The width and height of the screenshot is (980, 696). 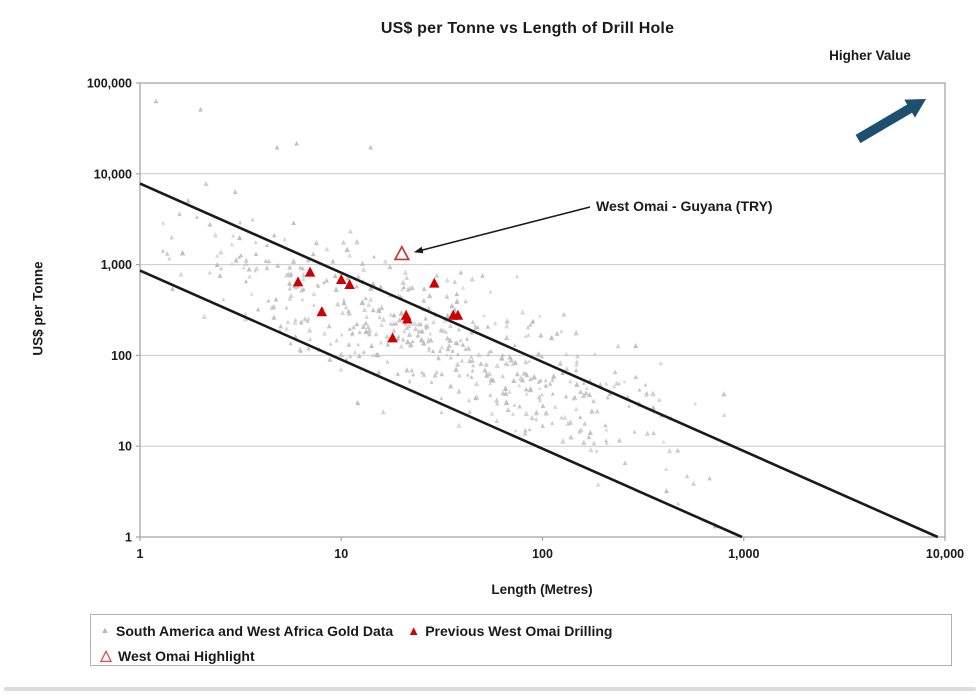 What do you see at coordinates (106, 655) in the screenshot?
I see `open-triangle-icon: △` at bounding box center [106, 655].